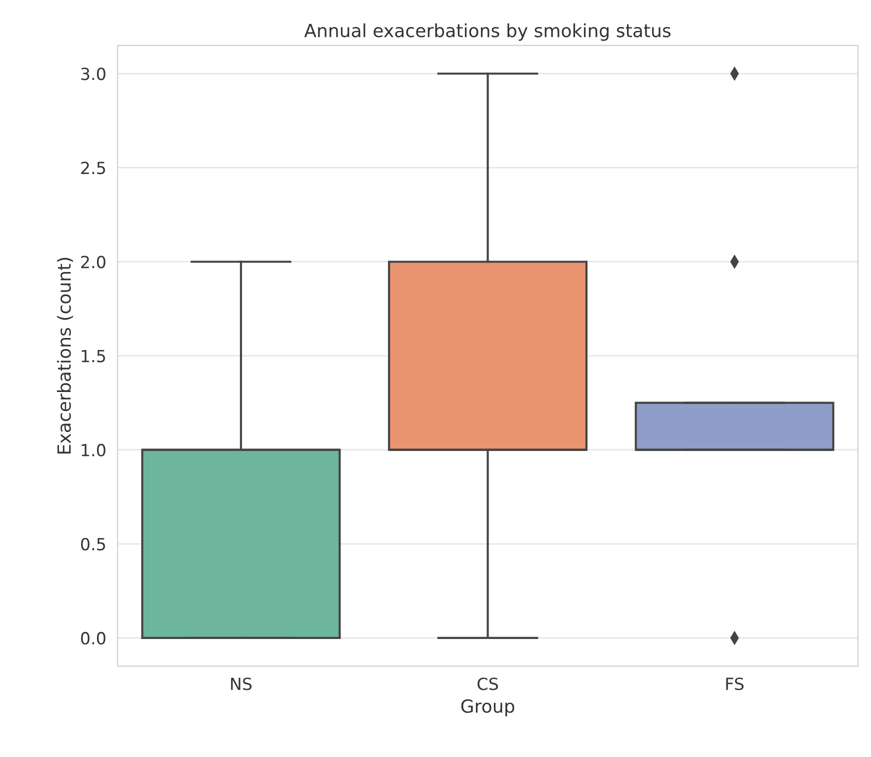 This screenshot has height=757, width=871. What do you see at coordinates (487, 707) in the screenshot?
I see `x-axis-title: Group` at bounding box center [487, 707].